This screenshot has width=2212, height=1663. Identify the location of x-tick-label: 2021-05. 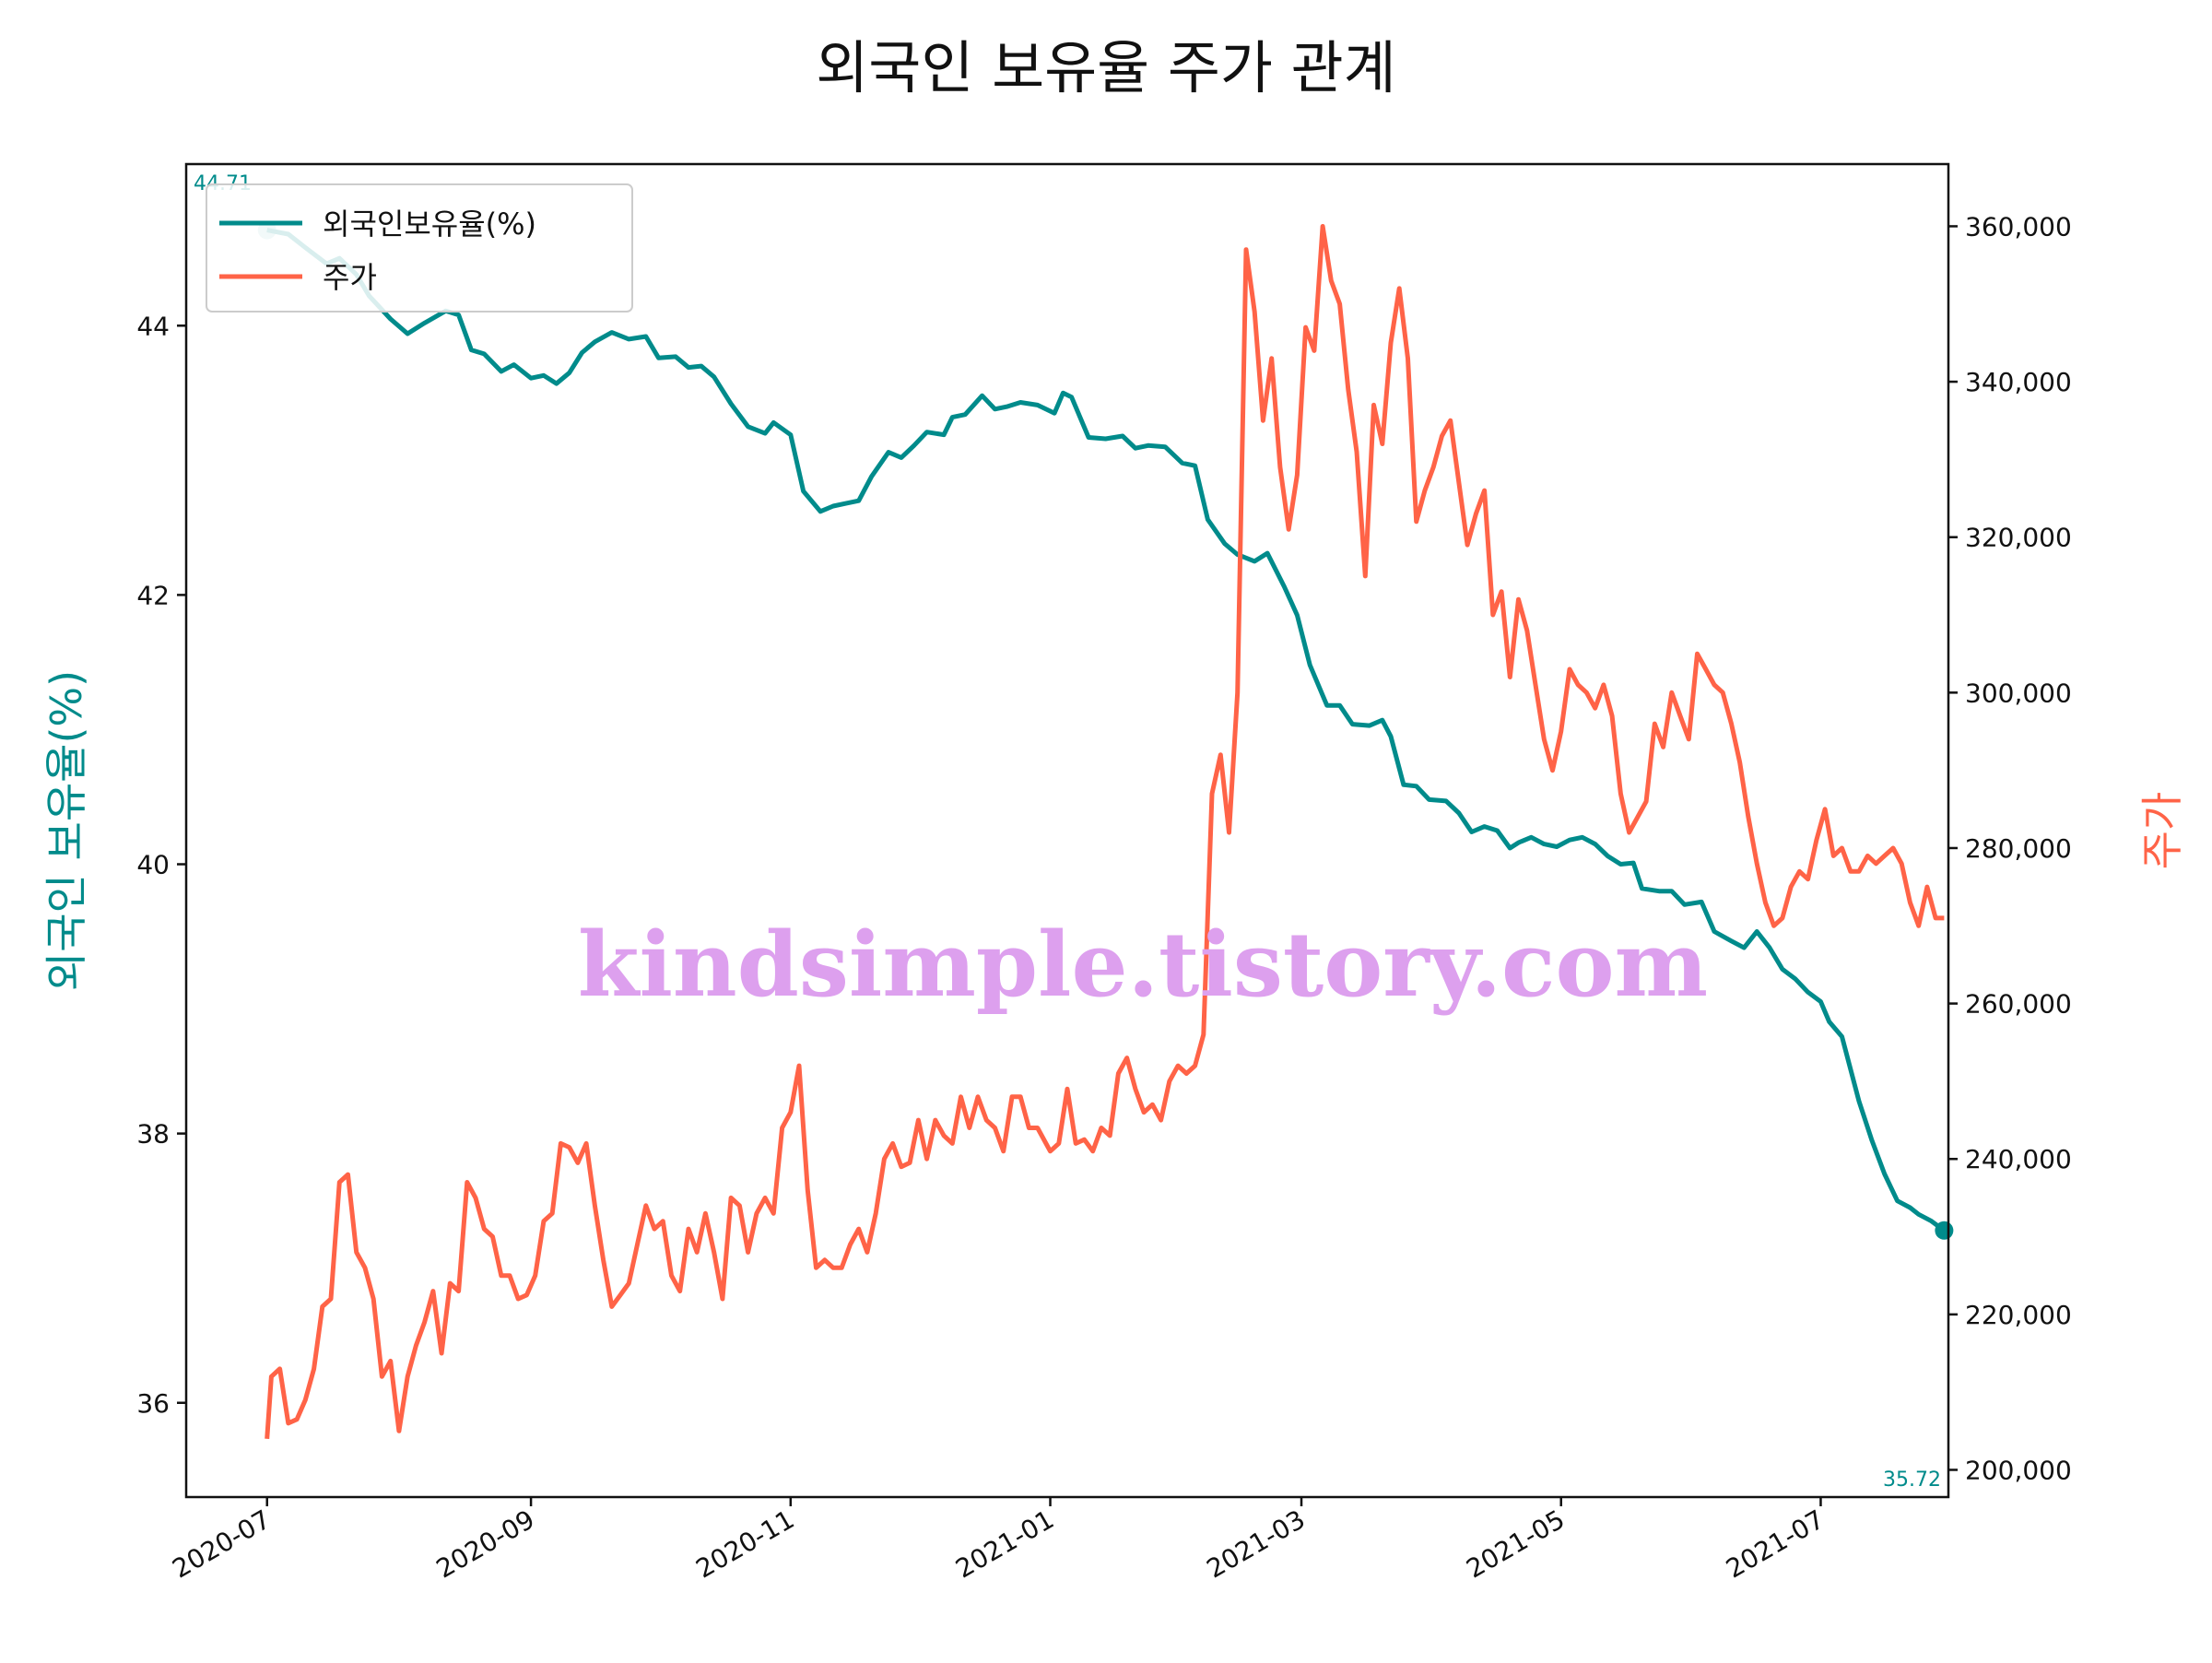
(1515, 1544).